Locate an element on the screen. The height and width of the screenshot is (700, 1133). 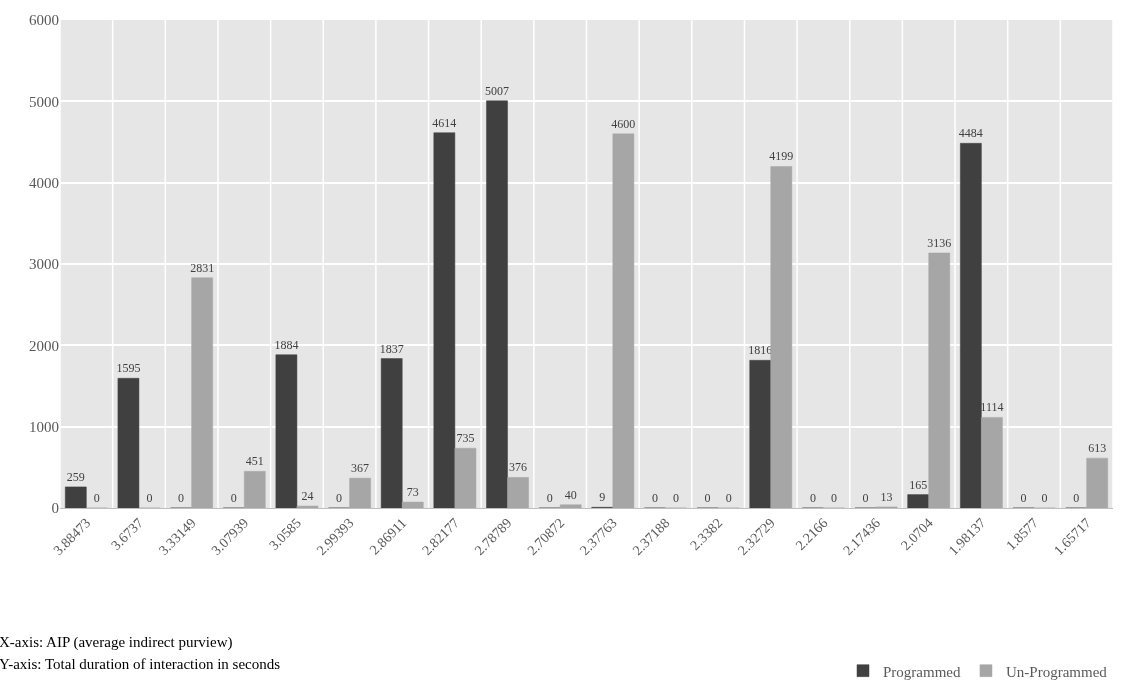
data-label: 165 is located at coordinates (918, 484).